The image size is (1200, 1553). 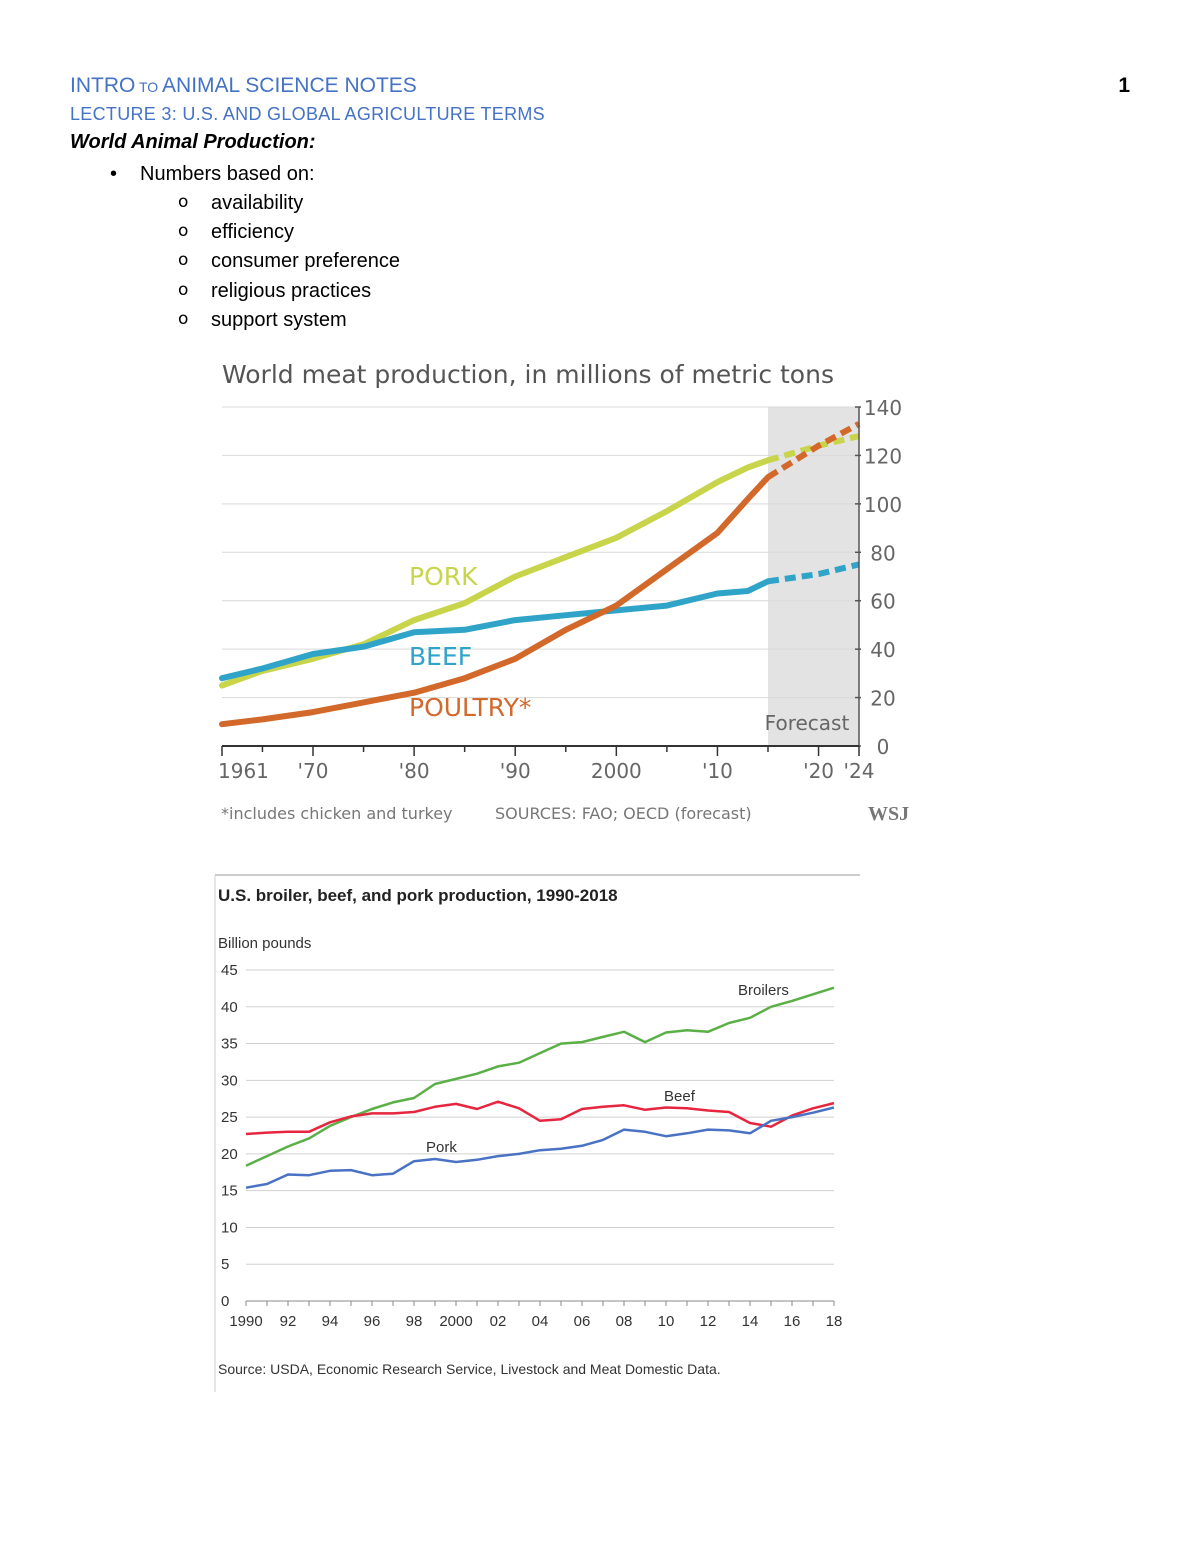 What do you see at coordinates (414, 771) in the screenshot?
I see `x-tick-label: '80` at bounding box center [414, 771].